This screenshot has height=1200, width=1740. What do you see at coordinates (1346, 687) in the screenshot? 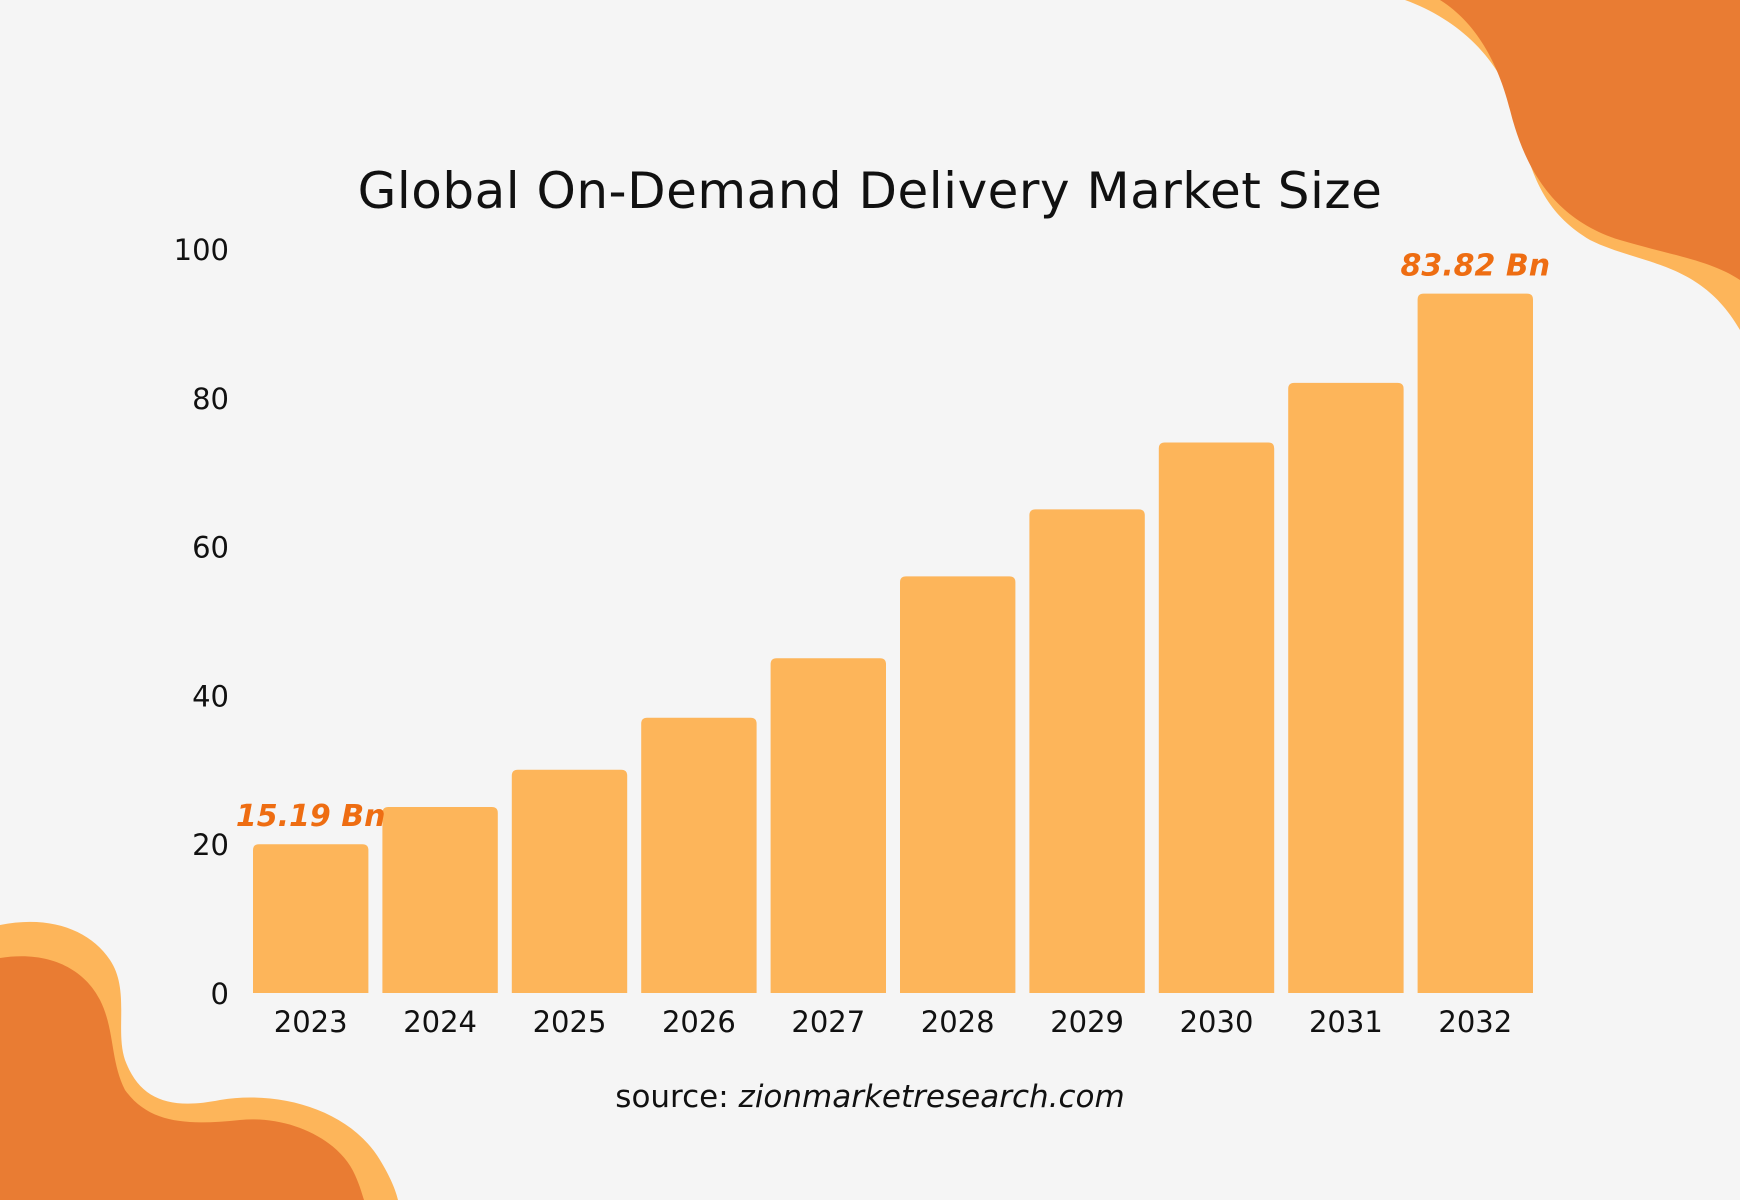
I see `bar-2031` at bounding box center [1346, 687].